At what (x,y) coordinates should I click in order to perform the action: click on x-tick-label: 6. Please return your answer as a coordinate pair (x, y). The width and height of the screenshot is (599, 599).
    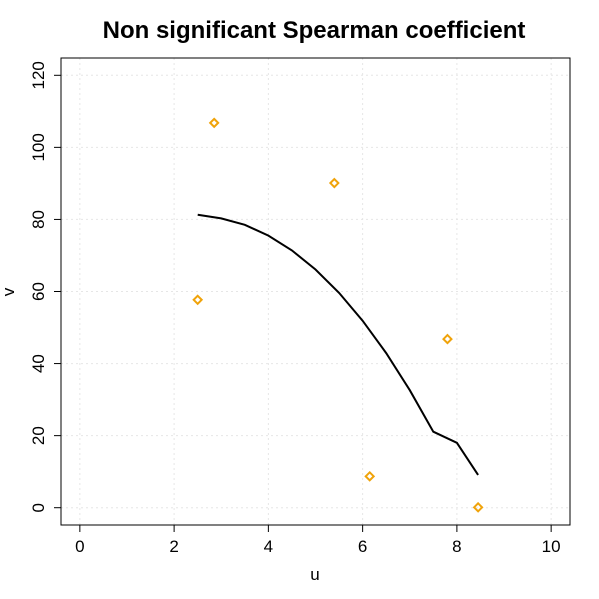
    Looking at the image, I should click on (362, 546).